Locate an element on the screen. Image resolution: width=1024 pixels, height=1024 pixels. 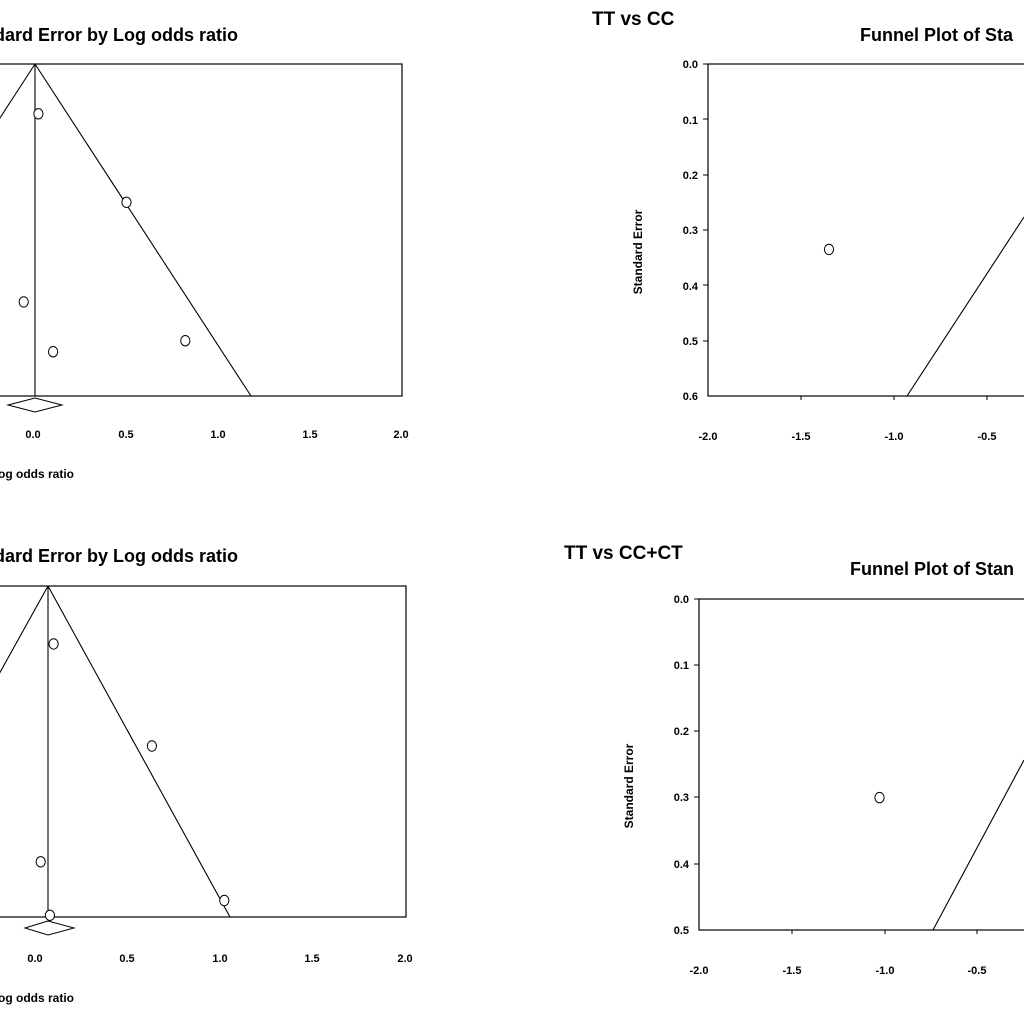
comparison-heading: TT vs CC+CT is located at coordinates (623, 553).